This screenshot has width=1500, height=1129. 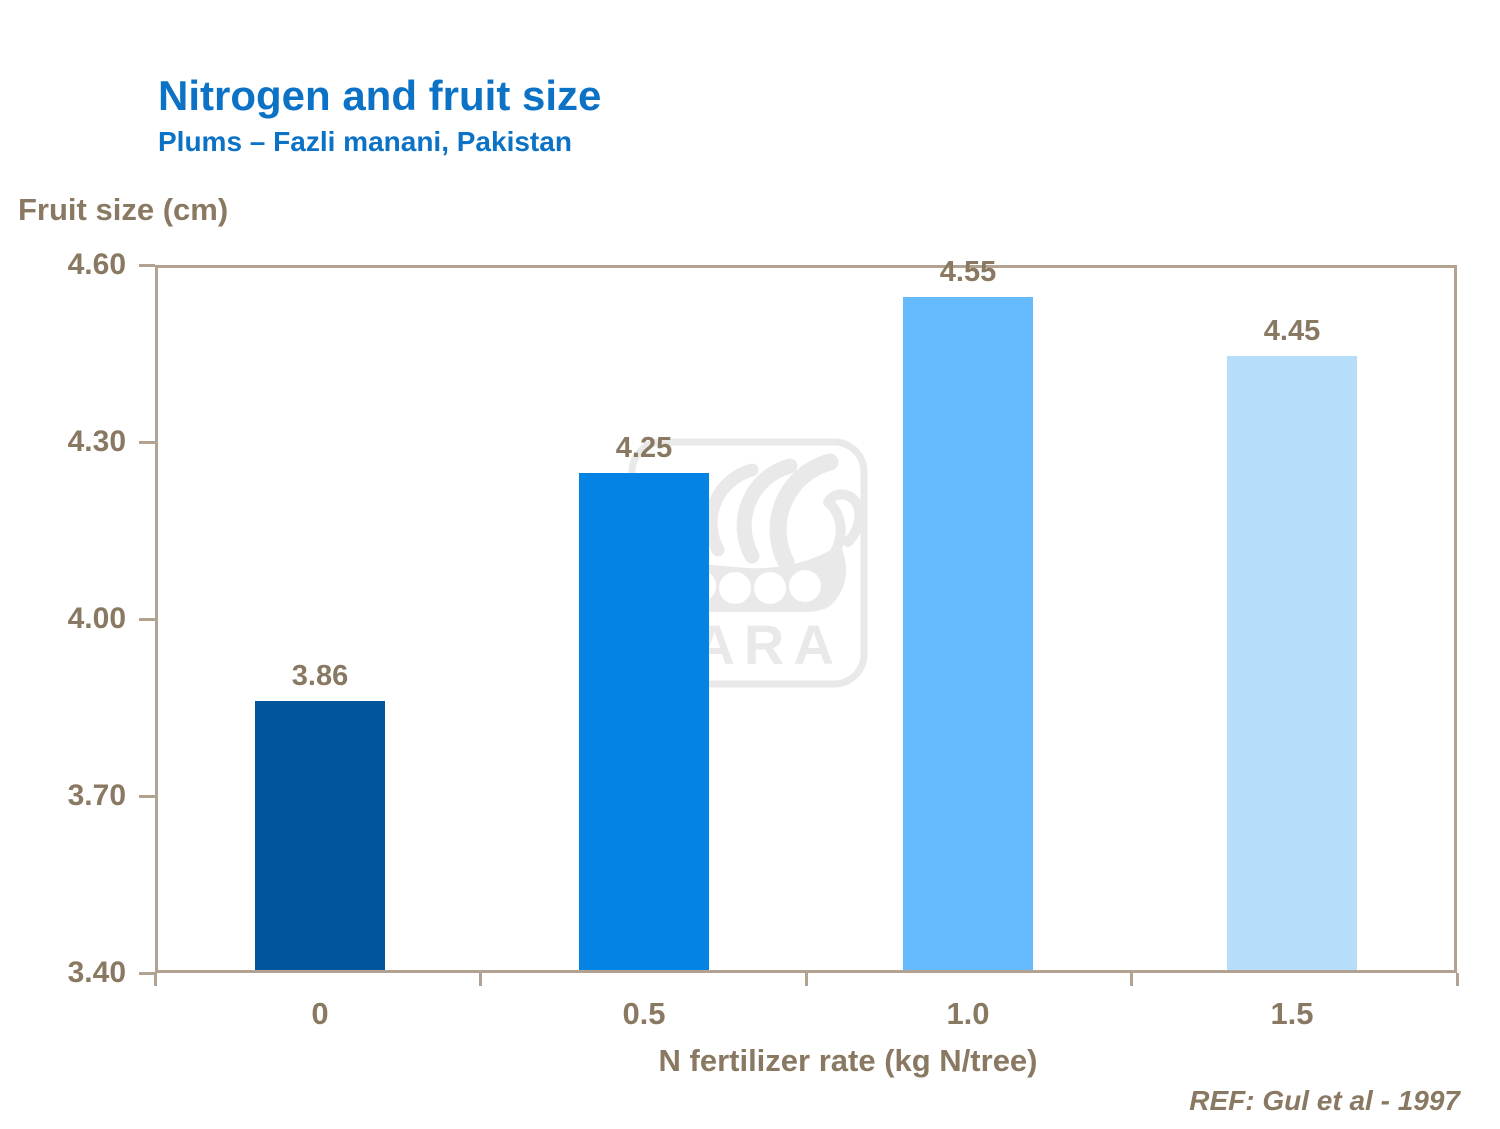 What do you see at coordinates (1292, 1013) in the screenshot?
I see `x-tick-label: 1.5` at bounding box center [1292, 1013].